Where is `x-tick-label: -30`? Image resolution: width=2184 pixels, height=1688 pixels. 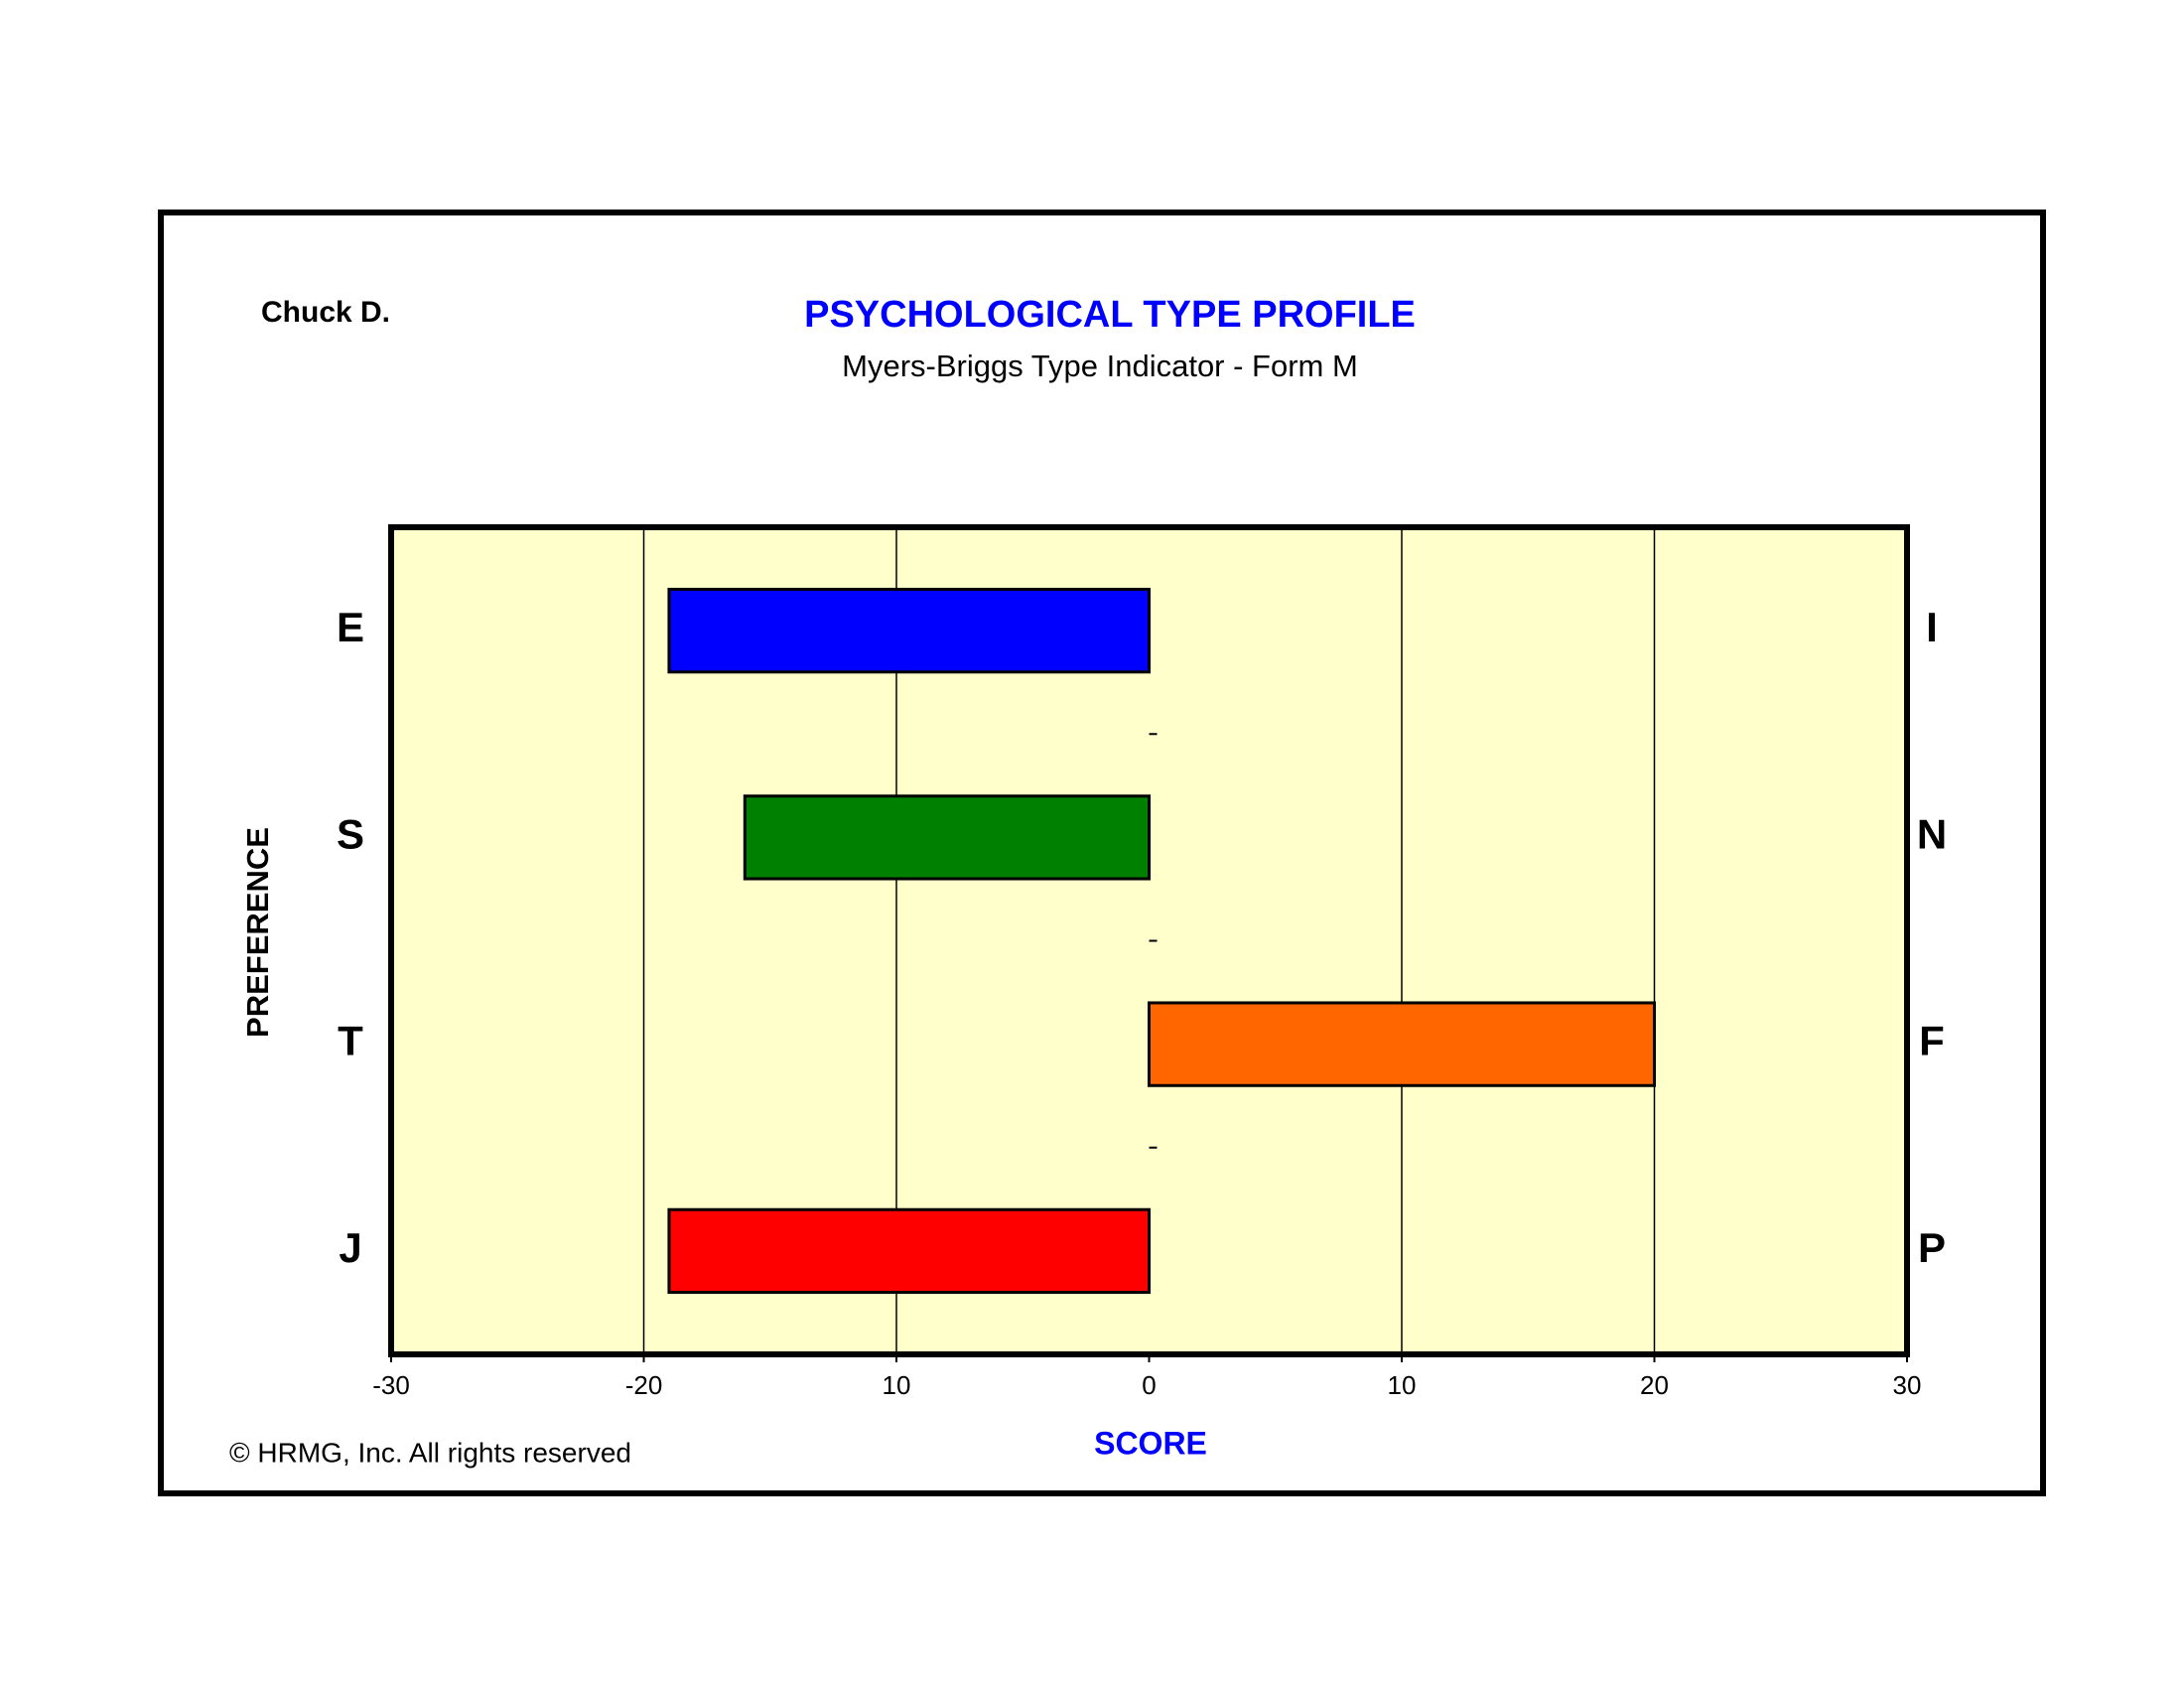 x-tick-label: -30 is located at coordinates (391, 1385).